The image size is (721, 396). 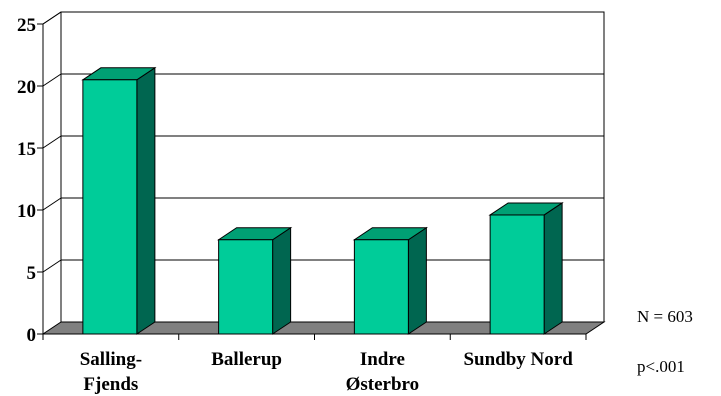 What do you see at coordinates (665, 316) in the screenshot?
I see `sample-size-note: N = 603` at bounding box center [665, 316].